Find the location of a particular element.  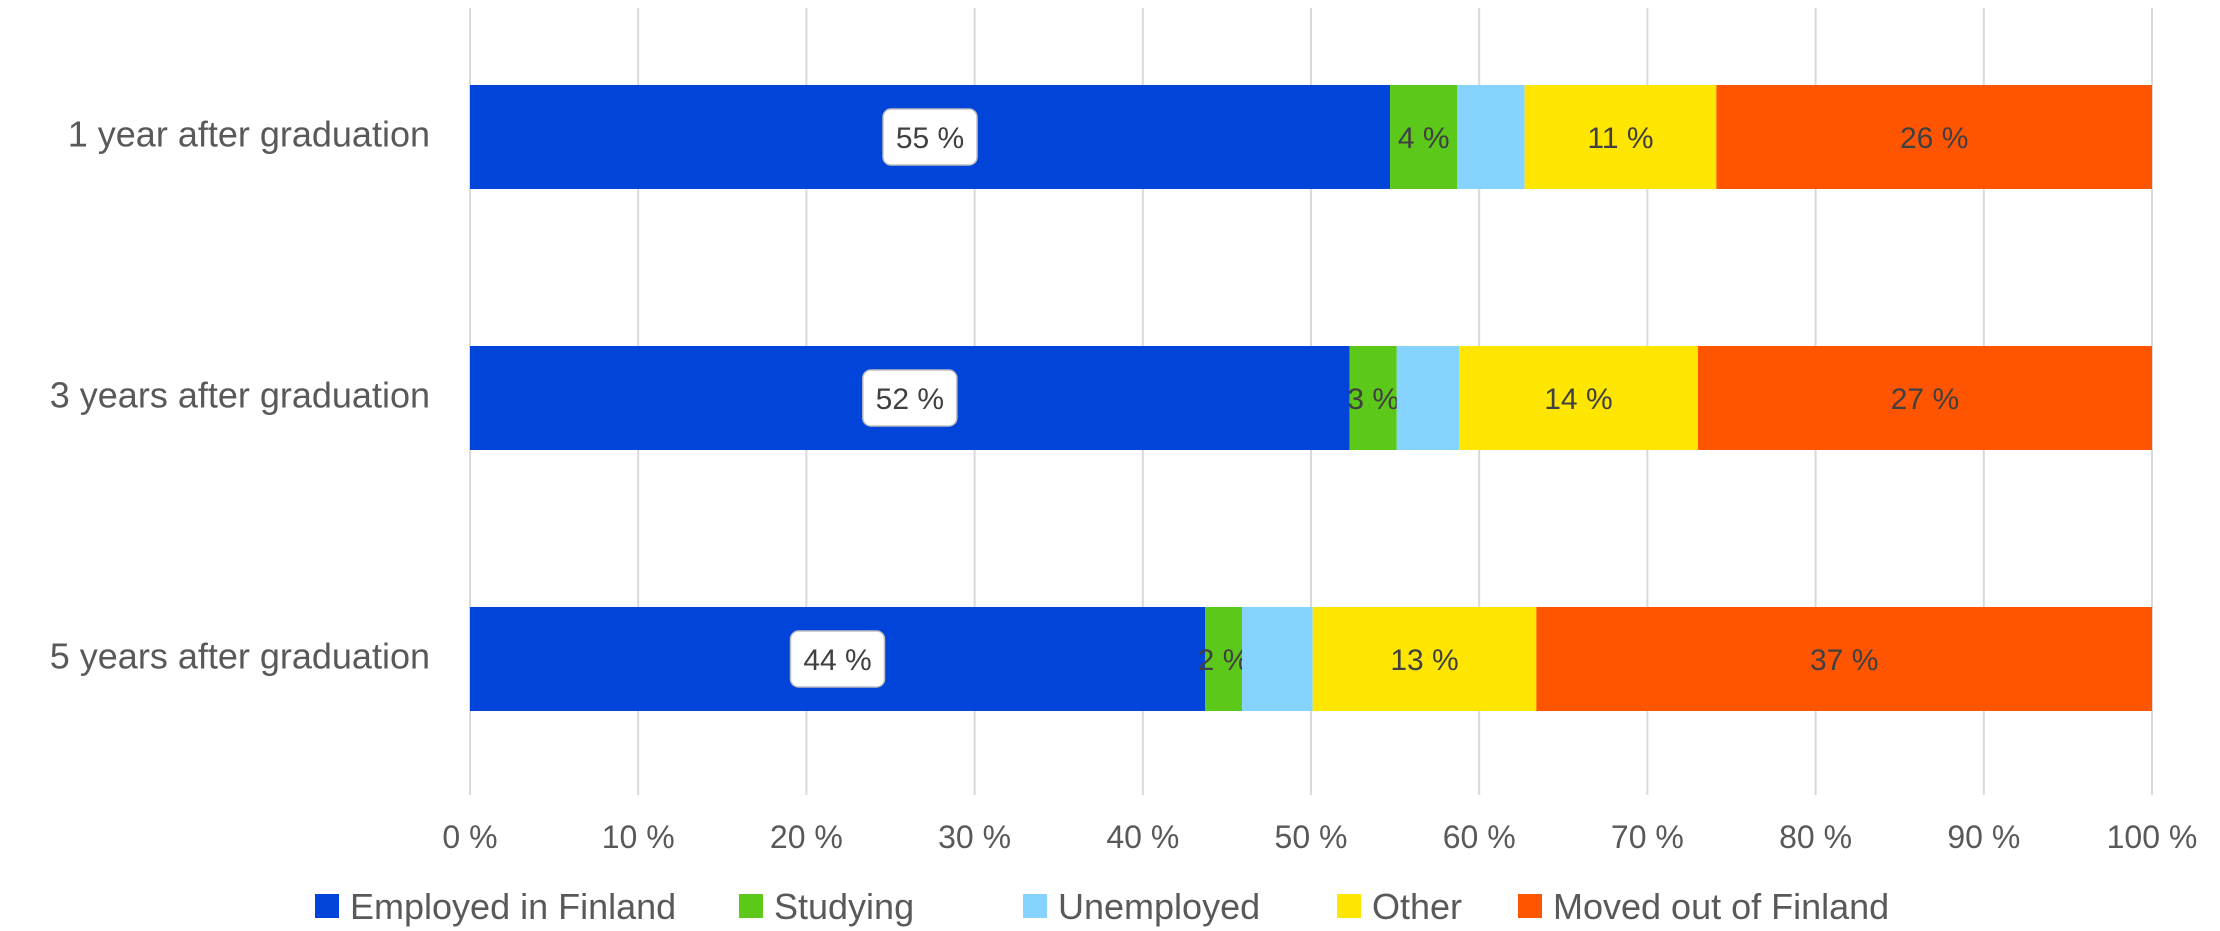

data-label: 37 % is located at coordinates (1844, 660).